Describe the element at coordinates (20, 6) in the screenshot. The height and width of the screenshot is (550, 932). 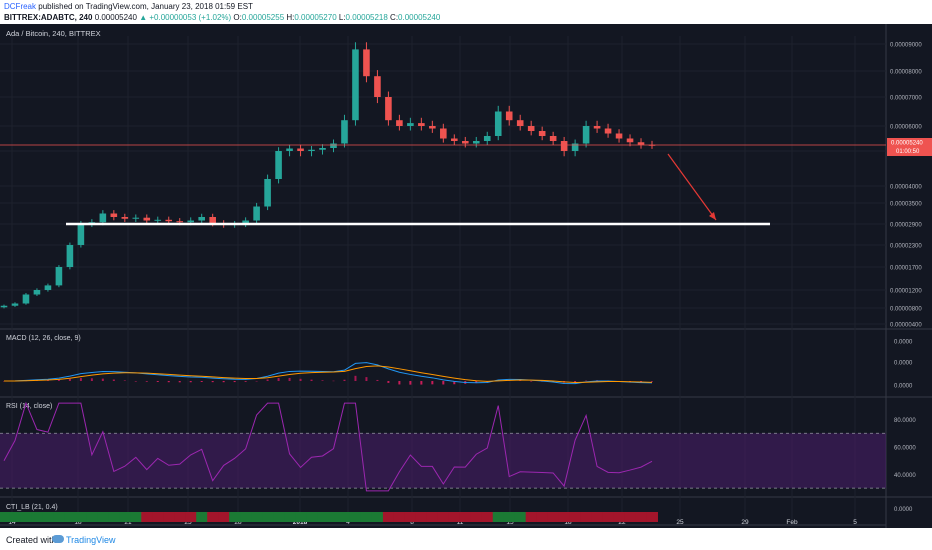
I see `author-link: DCFreak` at that location.